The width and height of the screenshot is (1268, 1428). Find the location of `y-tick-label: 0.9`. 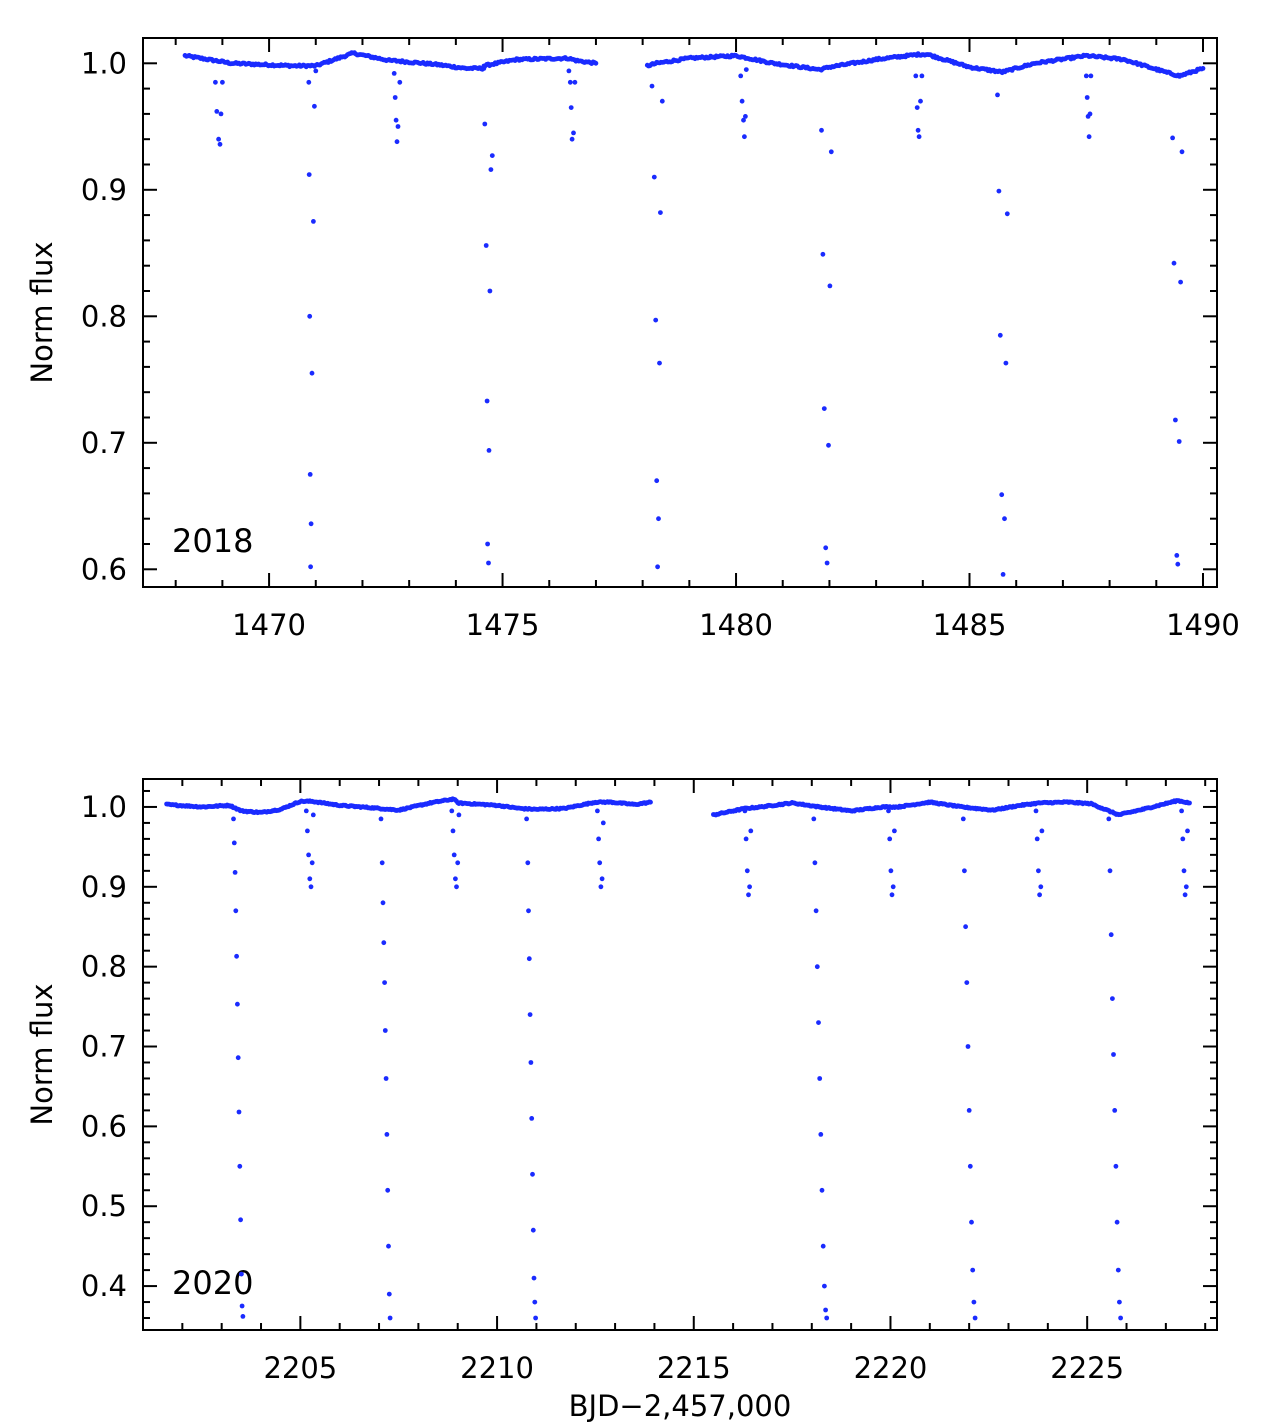

y-tick-label: 0.9 is located at coordinates (104, 887).